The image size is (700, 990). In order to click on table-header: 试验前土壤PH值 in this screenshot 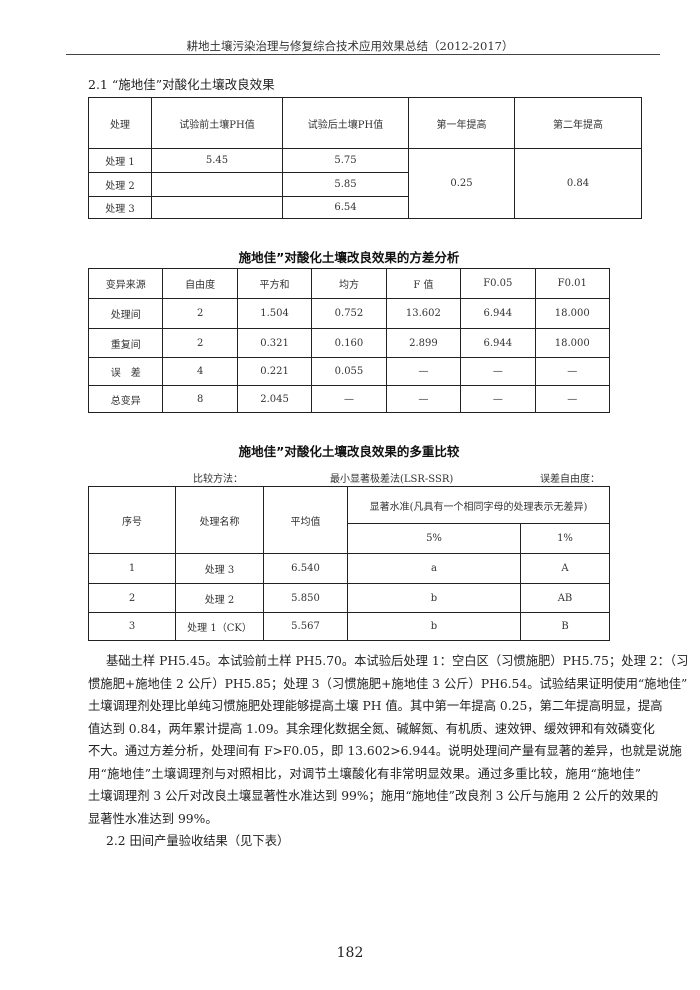, I will do `click(217, 123)`.